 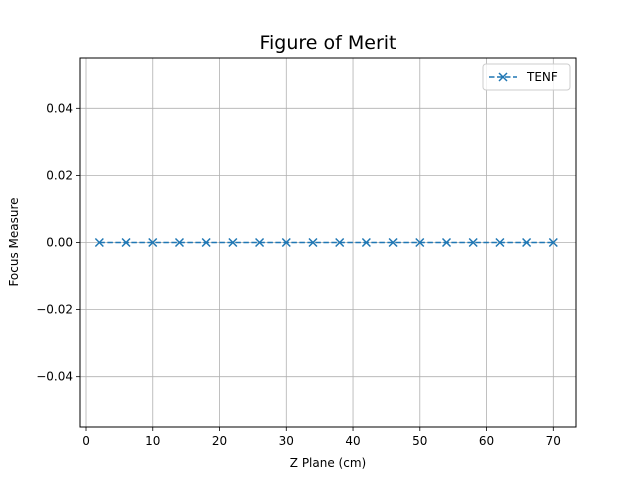 I want to click on legend: TENF, so click(x=526, y=77).